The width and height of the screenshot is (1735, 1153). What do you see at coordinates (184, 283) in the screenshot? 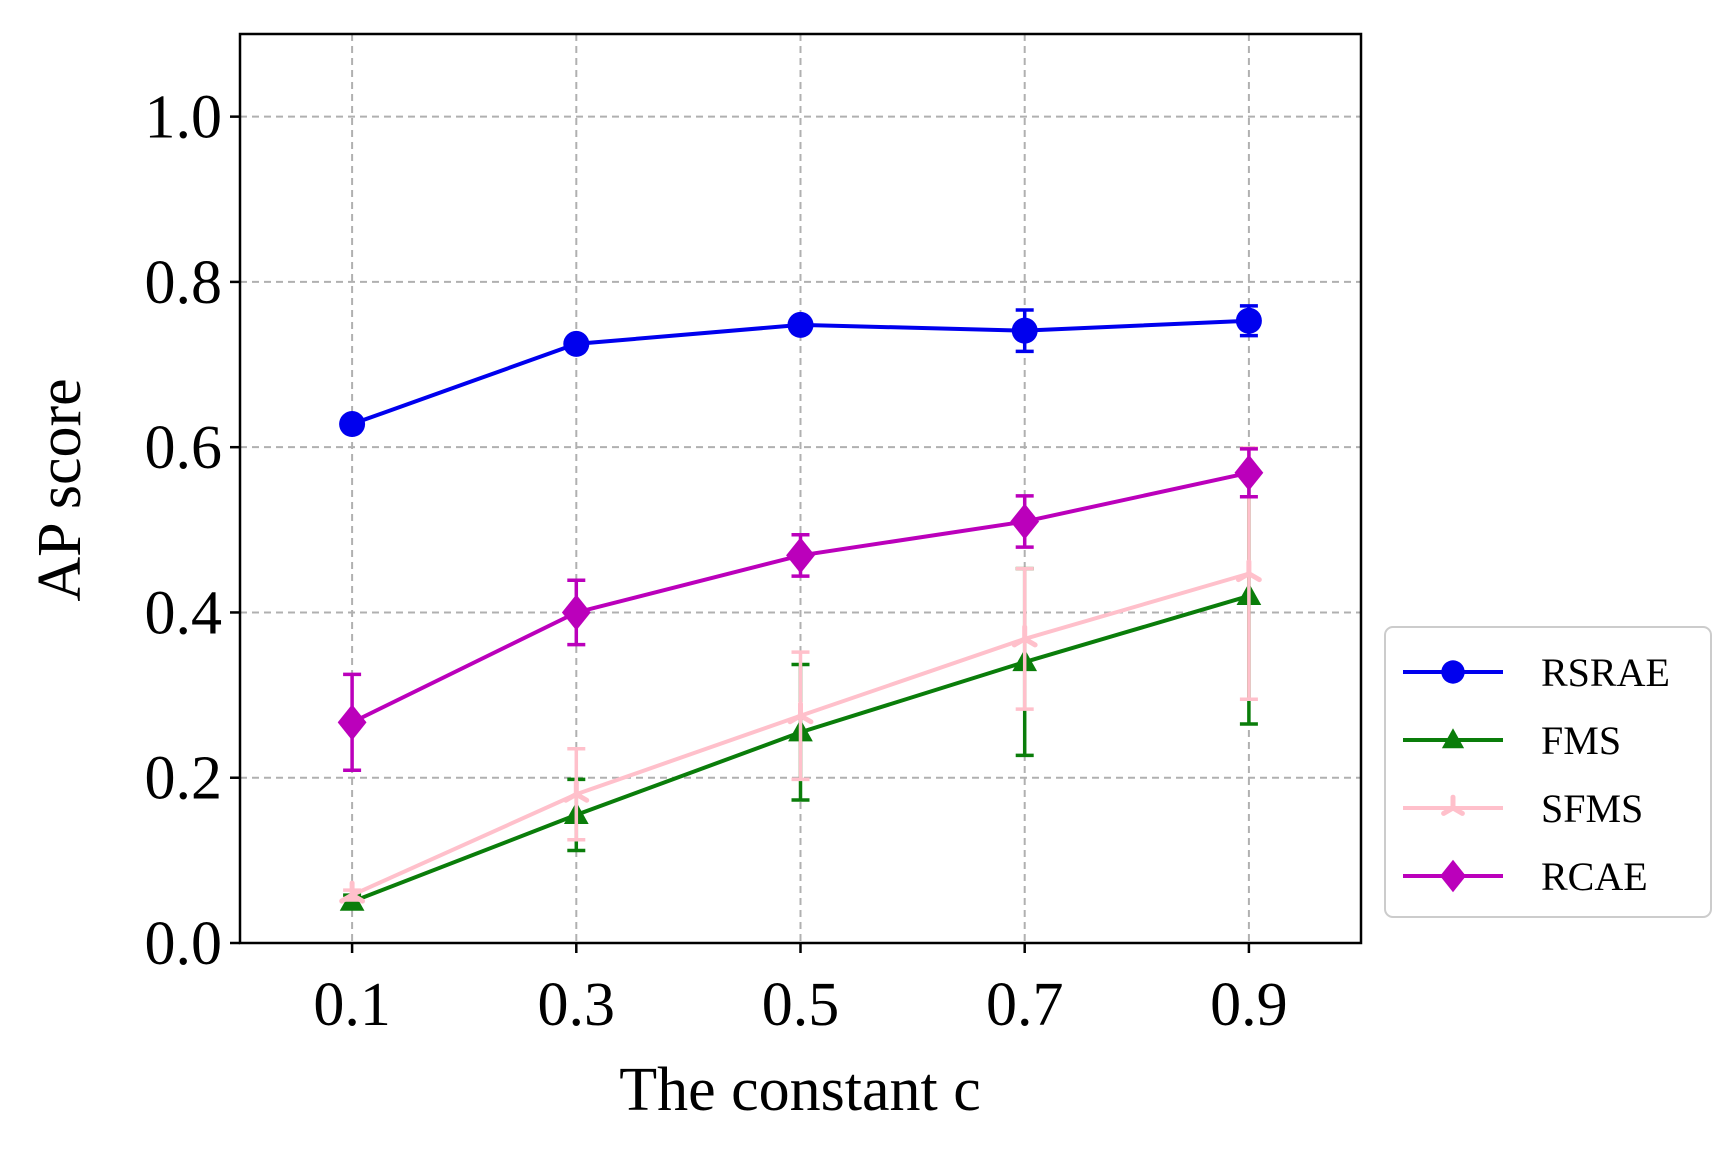
I see `y-tick-label: 0.8` at bounding box center [184, 283].